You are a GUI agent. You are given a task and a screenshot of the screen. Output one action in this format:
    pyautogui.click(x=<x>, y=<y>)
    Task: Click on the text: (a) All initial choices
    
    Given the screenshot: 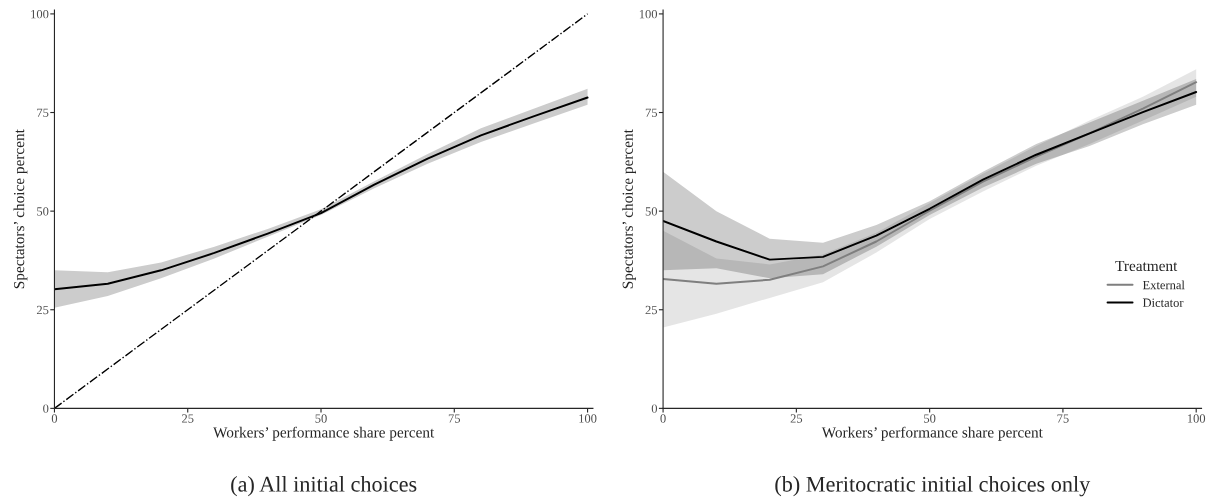 What is the action you would take?
    pyautogui.click(x=324, y=486)
    